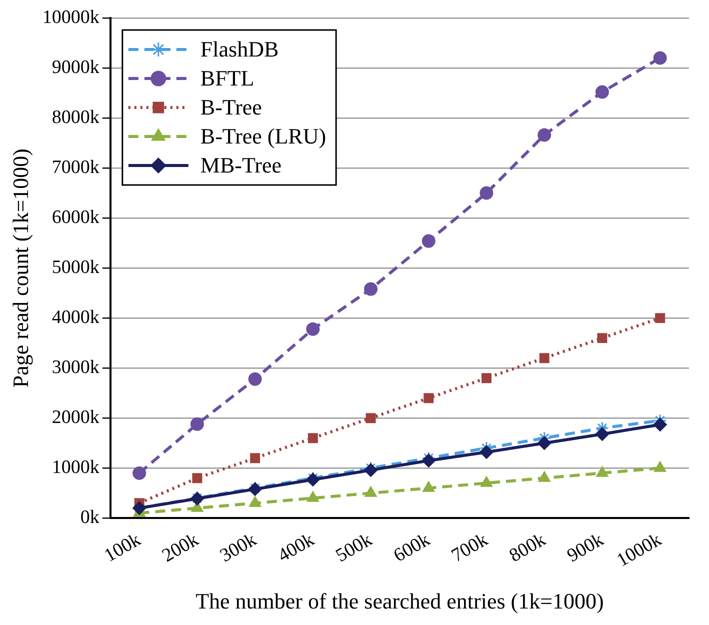  Describe the element at coordinates (231, 107) in the screenshot. I see `legend-label: B-Tree` at that location.